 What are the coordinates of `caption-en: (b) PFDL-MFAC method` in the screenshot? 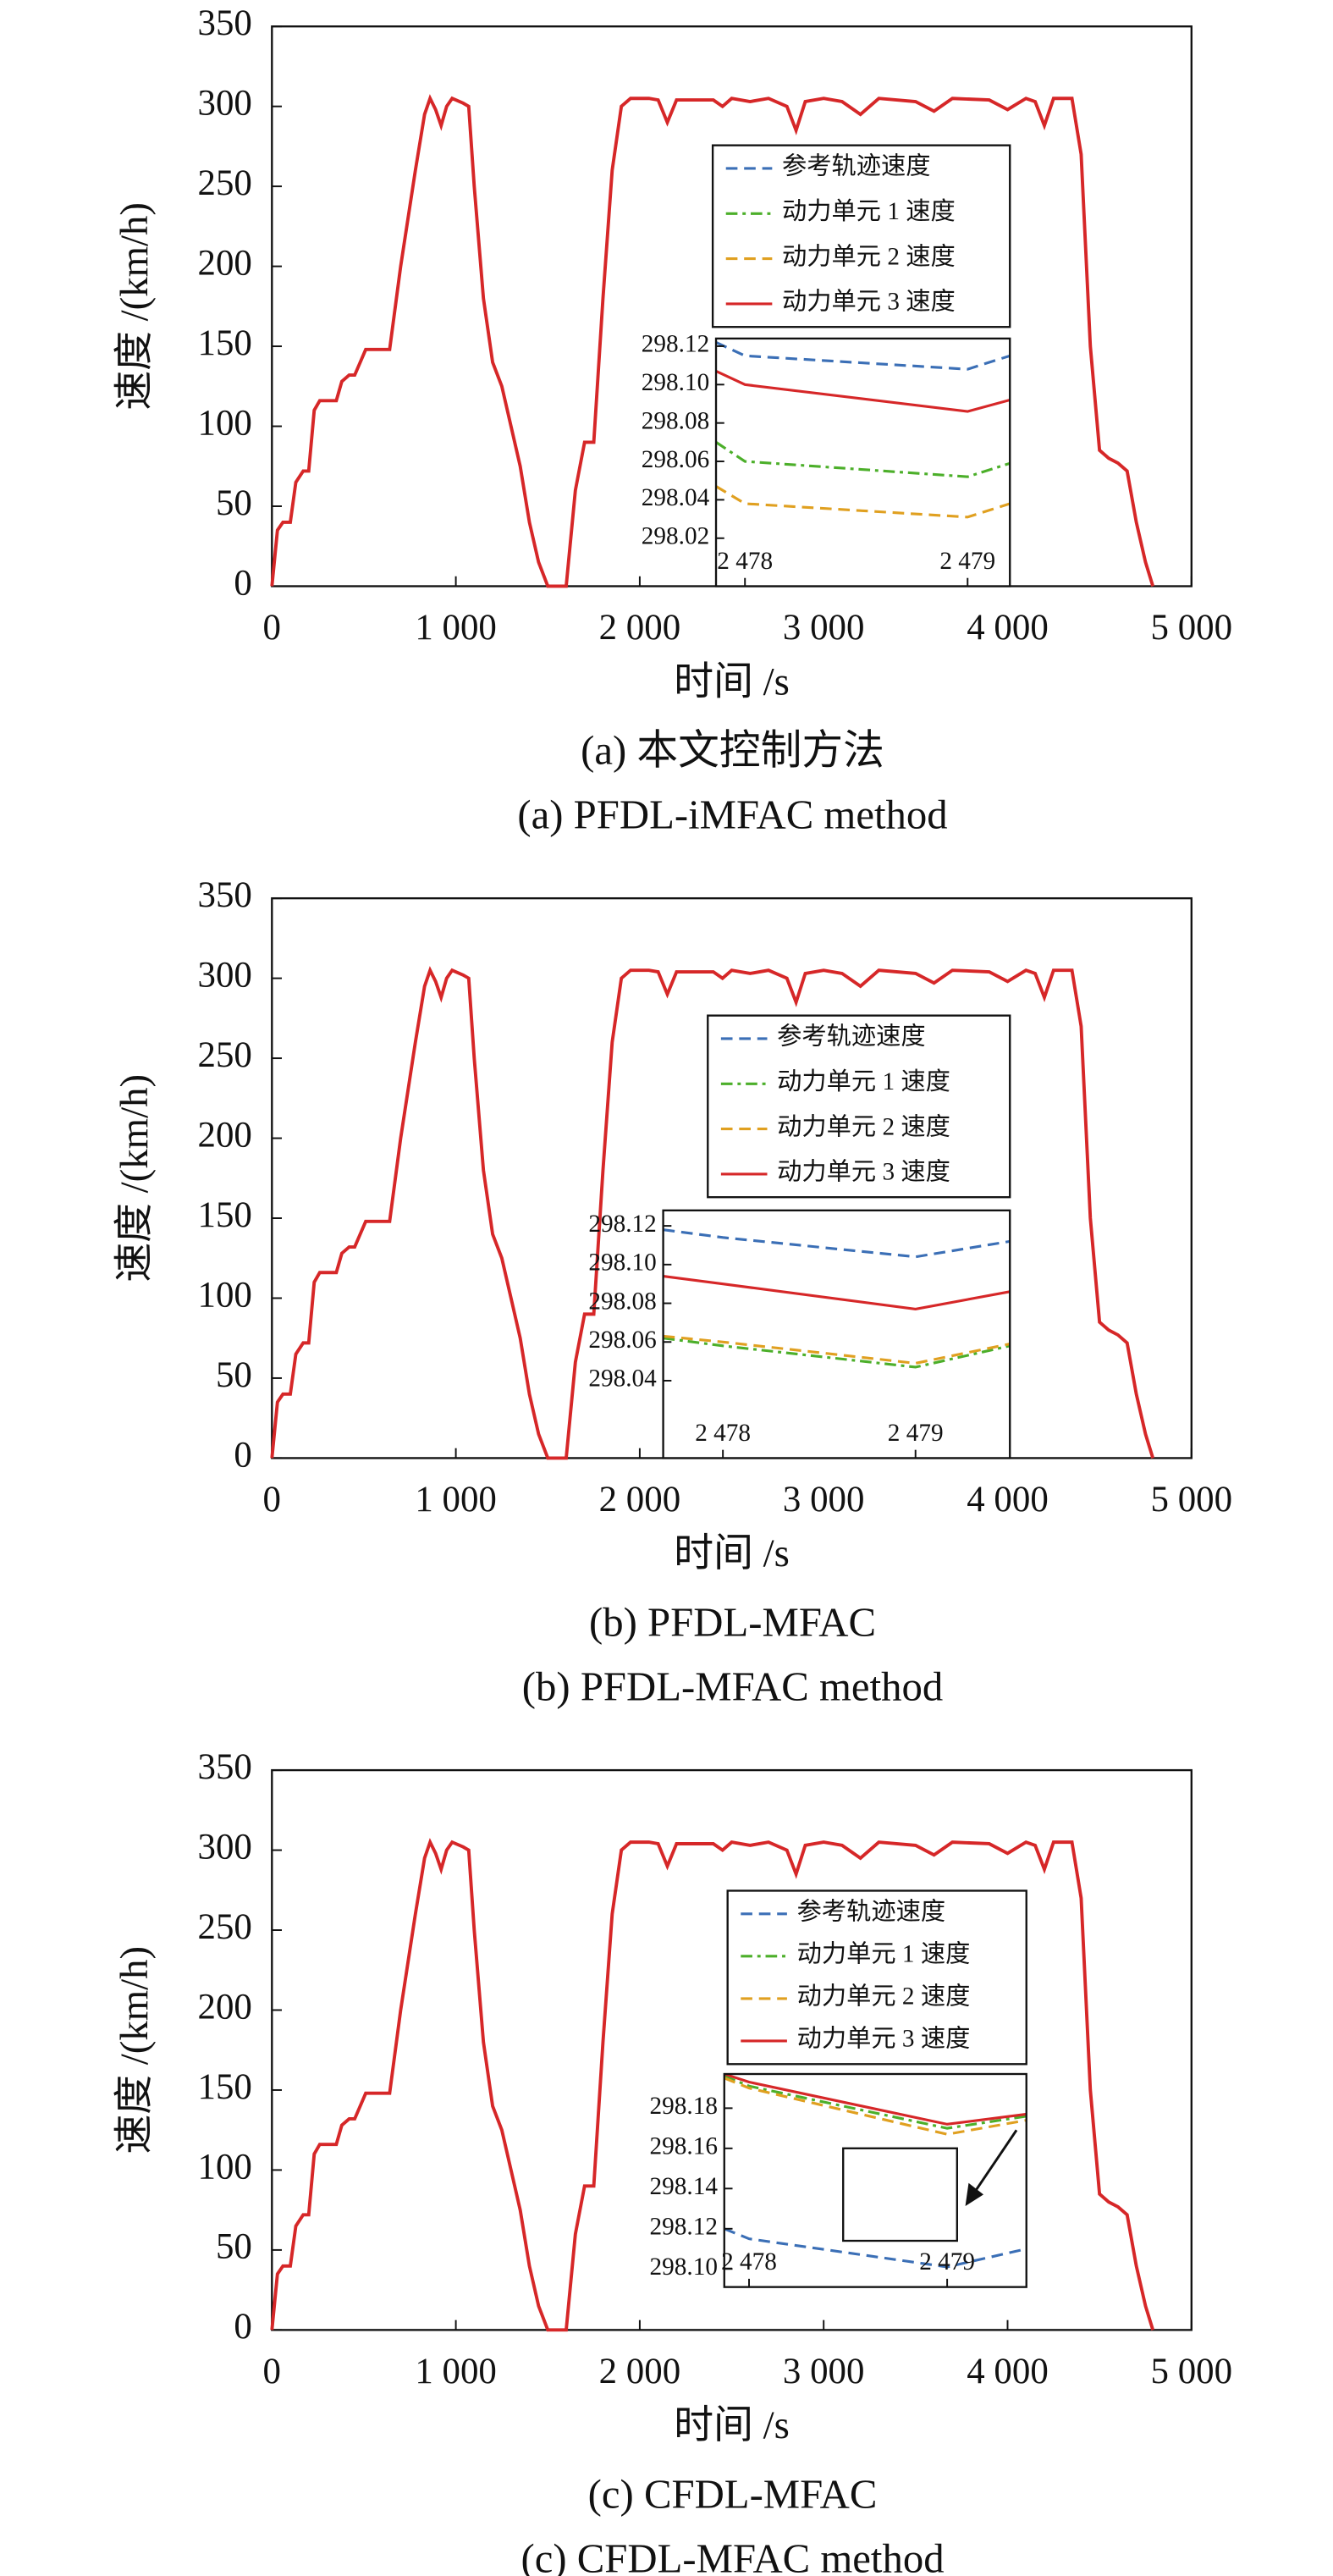 It's located at (732, 1687).